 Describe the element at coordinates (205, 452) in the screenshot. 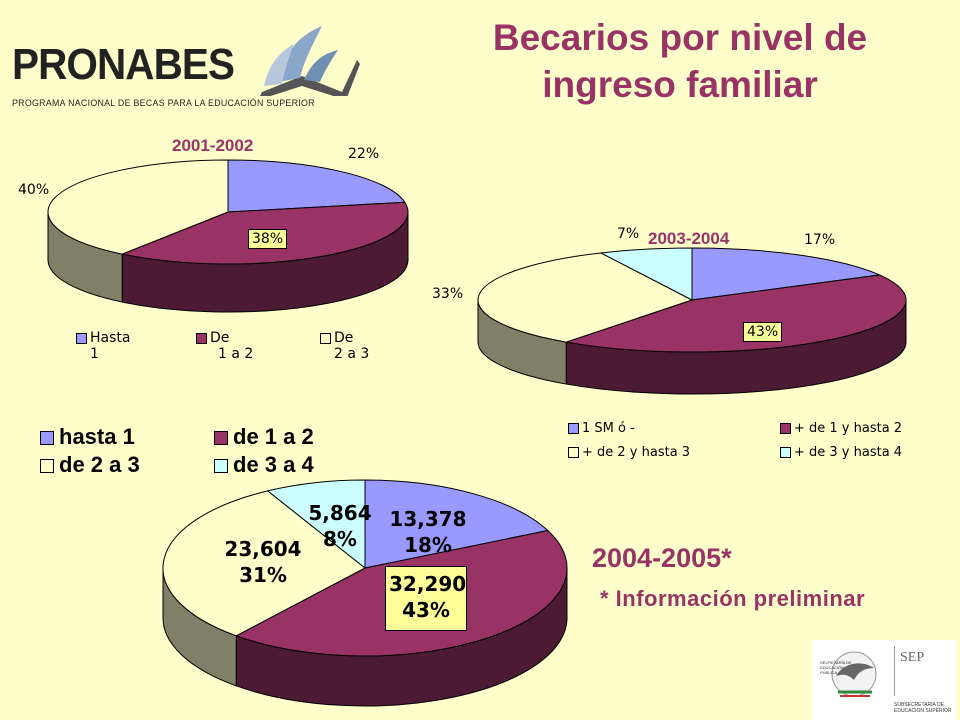

I see `chart3-legend: hasta 1 de 1 a 2 de 2 a 3 de 3 a 4` at that location.